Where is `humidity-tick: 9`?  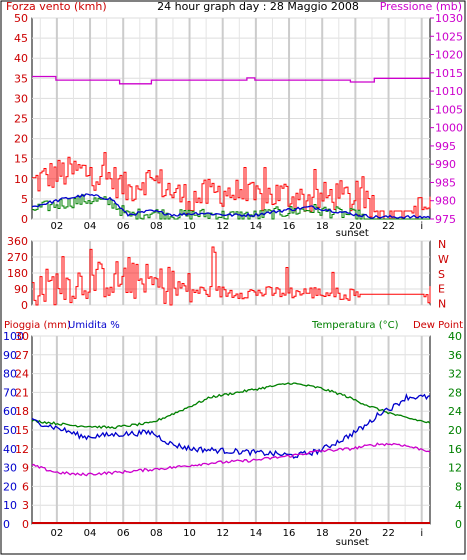
humidity-tick: 9 is located at coordinates (25, 468).